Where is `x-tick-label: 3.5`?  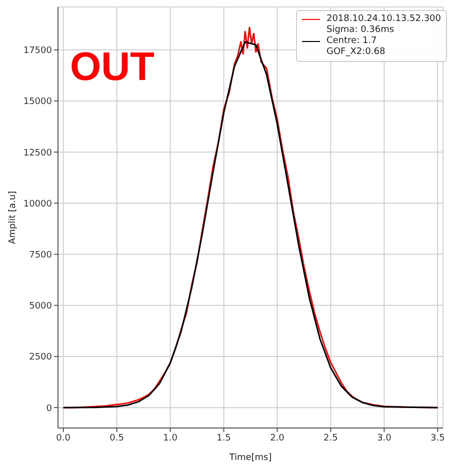
x-tick-label: 3.5 is located at coordinates (437, 438).